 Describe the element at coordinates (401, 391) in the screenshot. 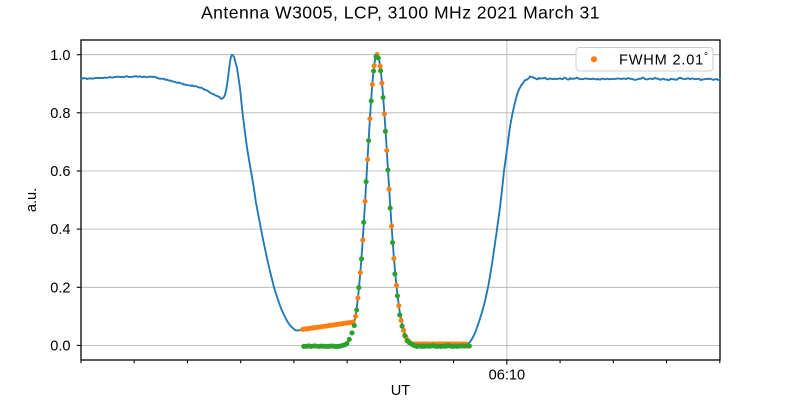

I see `svg-text: UT` at that location.